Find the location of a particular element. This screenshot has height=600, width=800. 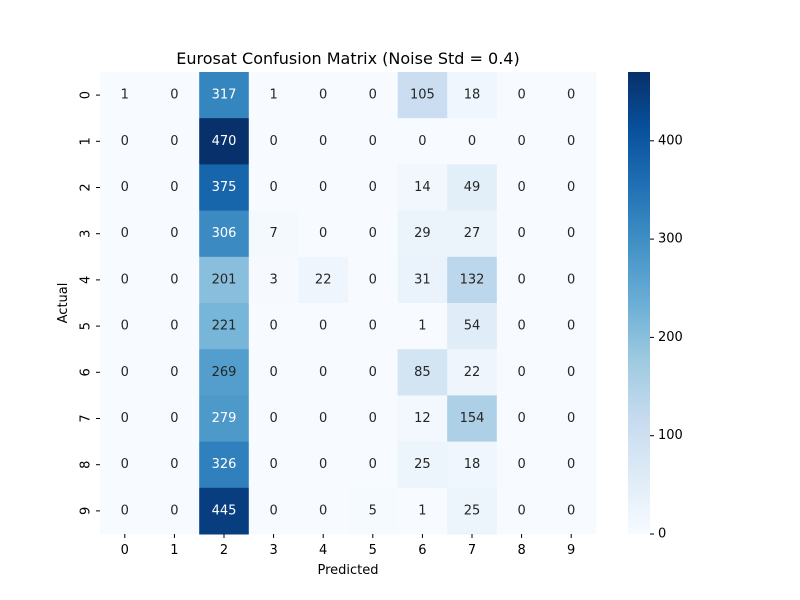

cell-value-label: 326 is located at coordinates (224, 464).